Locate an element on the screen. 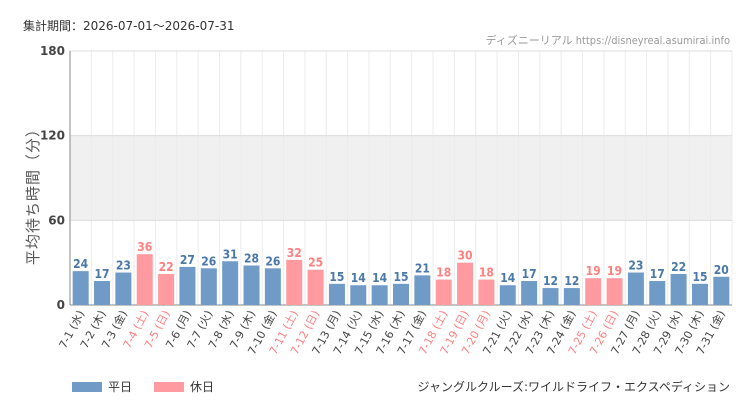  legend-item-holiday: 休日 is located at coordinates (184, 386).